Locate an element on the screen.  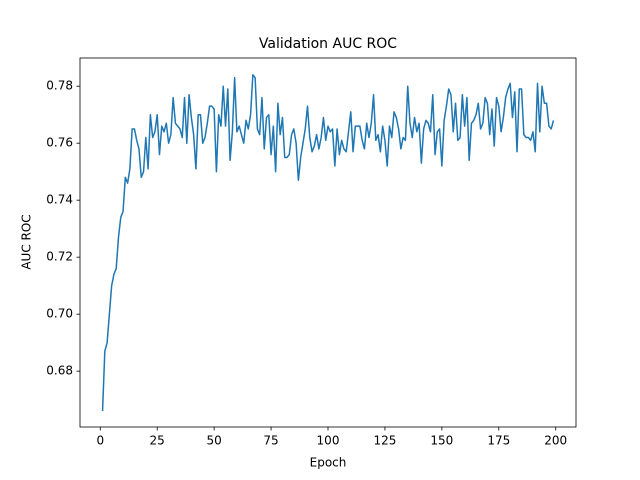
y-tick-label: 0.76 is located at coordinates (59, 143).